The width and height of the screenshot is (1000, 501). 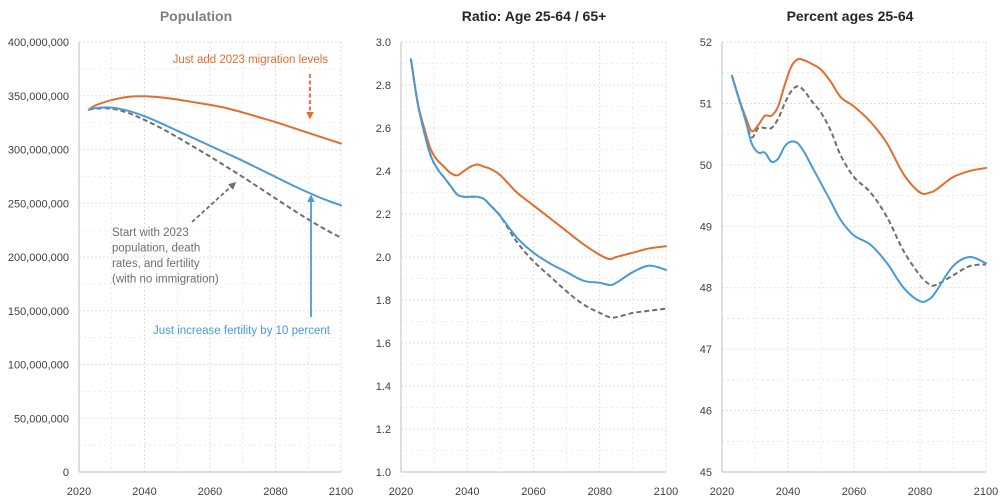 What do you see at coordinates (383, 258) in the screenshot?
I see `y-tick-label: 2.0` at bounding box center [383, 258].